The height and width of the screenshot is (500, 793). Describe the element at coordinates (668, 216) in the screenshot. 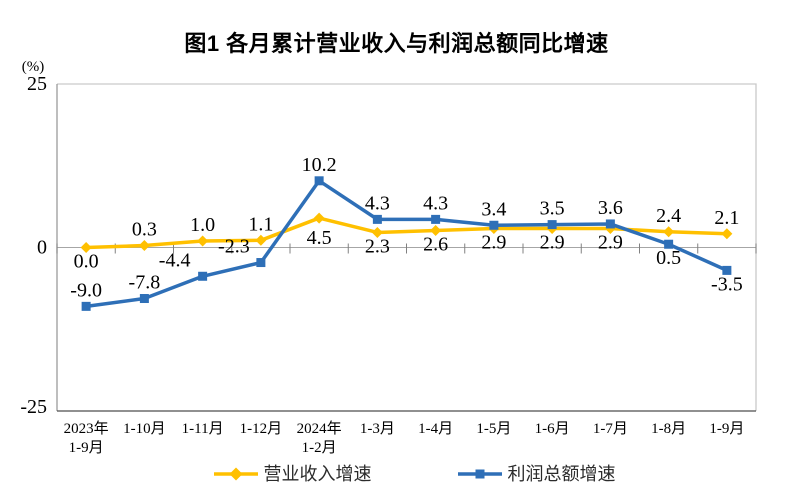

I see `data-label: 2.4` at that location.